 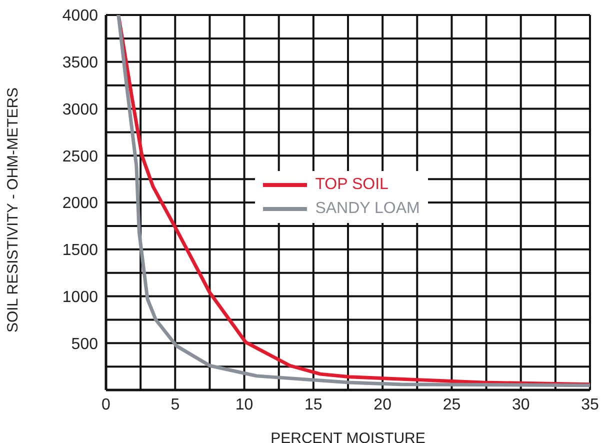 I want to click on y-tick-label: 2000, so click(x=80, y=203).